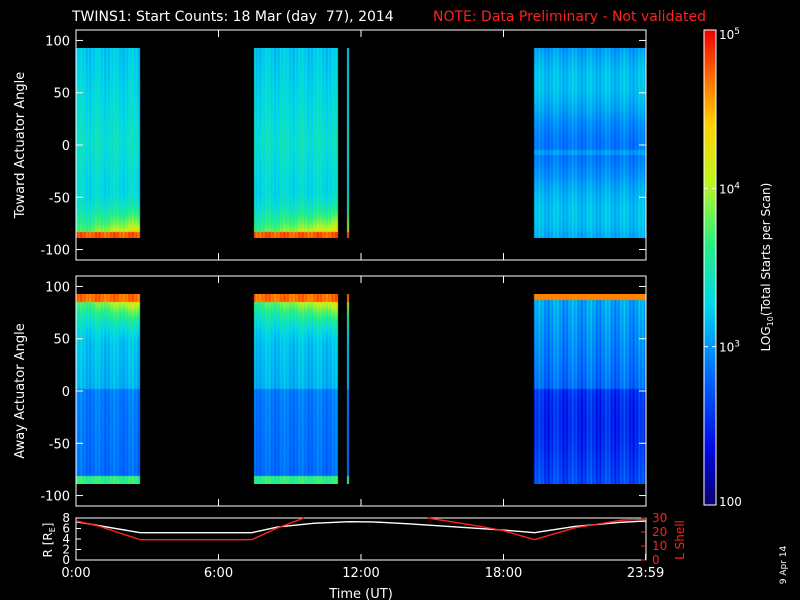 The image size is (800, 600). I want to click on orbit-ylabel-left: R [RE], so click(49, 540).